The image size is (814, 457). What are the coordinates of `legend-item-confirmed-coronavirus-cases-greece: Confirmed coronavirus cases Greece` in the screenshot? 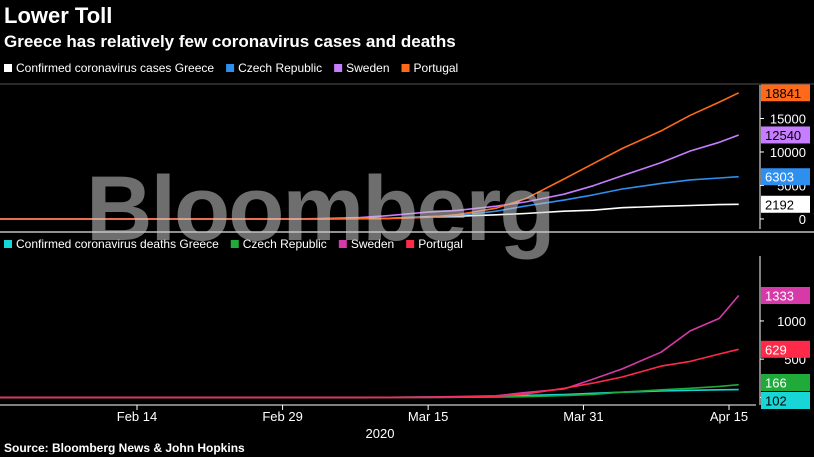 It's located at (109, 68).